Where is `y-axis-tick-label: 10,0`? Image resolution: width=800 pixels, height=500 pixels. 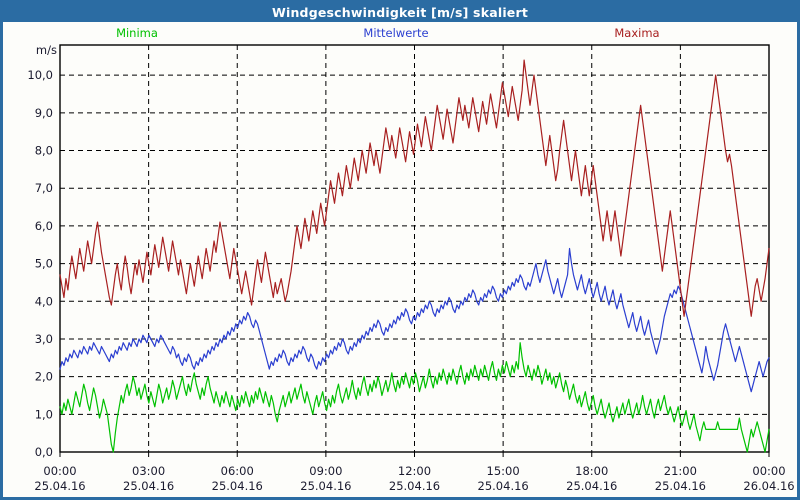 y-axis-tick-label: 10,0 is located at coordinates (40, 75).